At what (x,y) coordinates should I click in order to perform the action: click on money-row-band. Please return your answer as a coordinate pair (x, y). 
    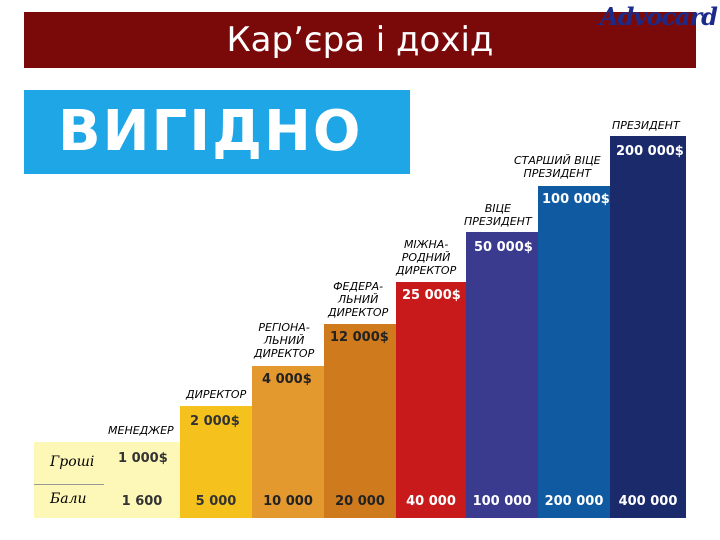
    Looking at the image, I should click on (69, 463).